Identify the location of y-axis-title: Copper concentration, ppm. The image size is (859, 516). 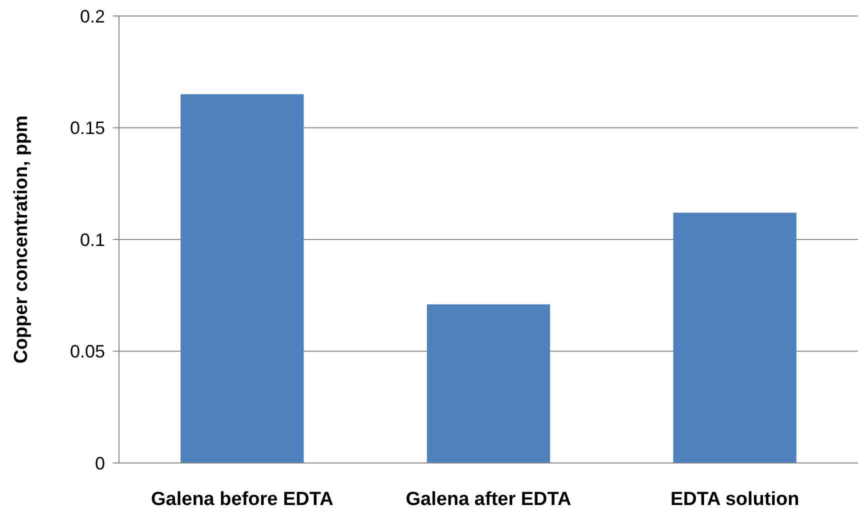
(21, 239).